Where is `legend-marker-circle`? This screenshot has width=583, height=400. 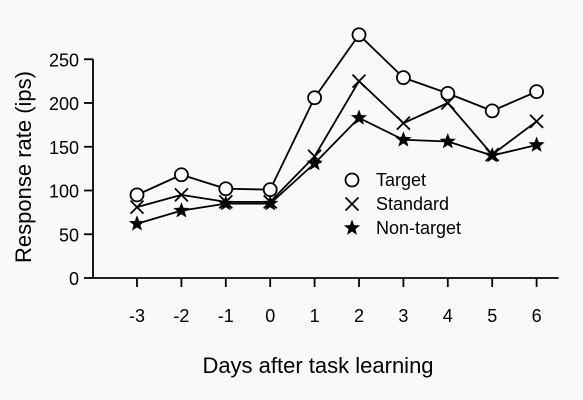
legend-marker-circle is located at coordinates (352, 180).